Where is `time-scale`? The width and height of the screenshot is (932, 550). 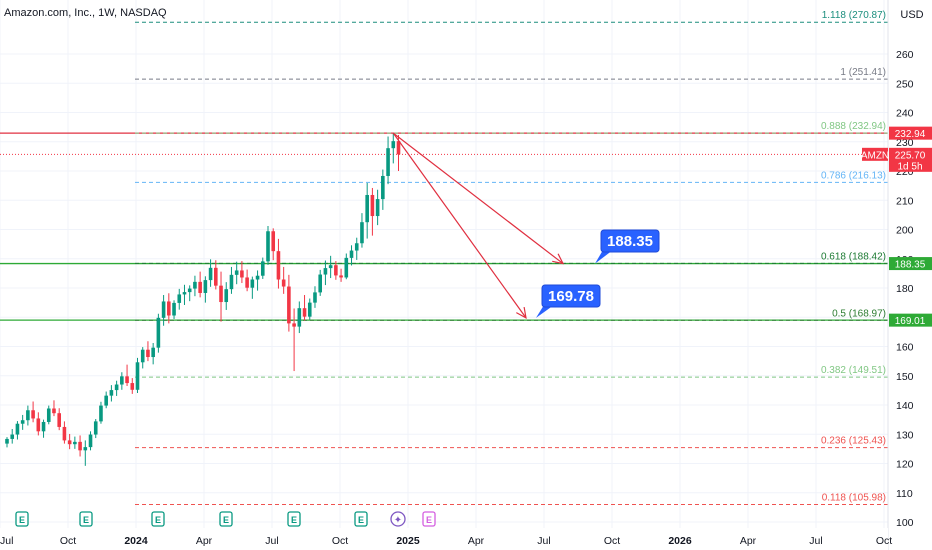
time-scale is located at coordinates (444, 539).